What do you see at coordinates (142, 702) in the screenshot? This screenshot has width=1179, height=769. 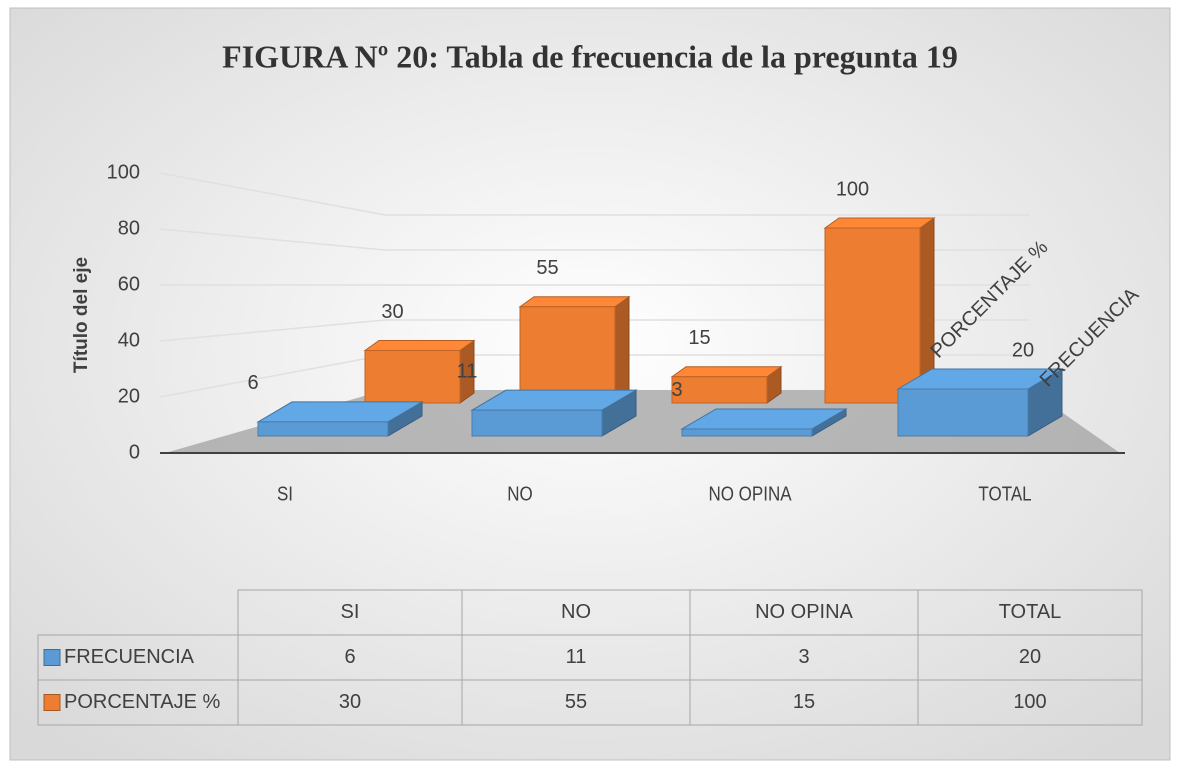 I see `legend-label: PORCENTAJE %` at bounding box center [142, 702].